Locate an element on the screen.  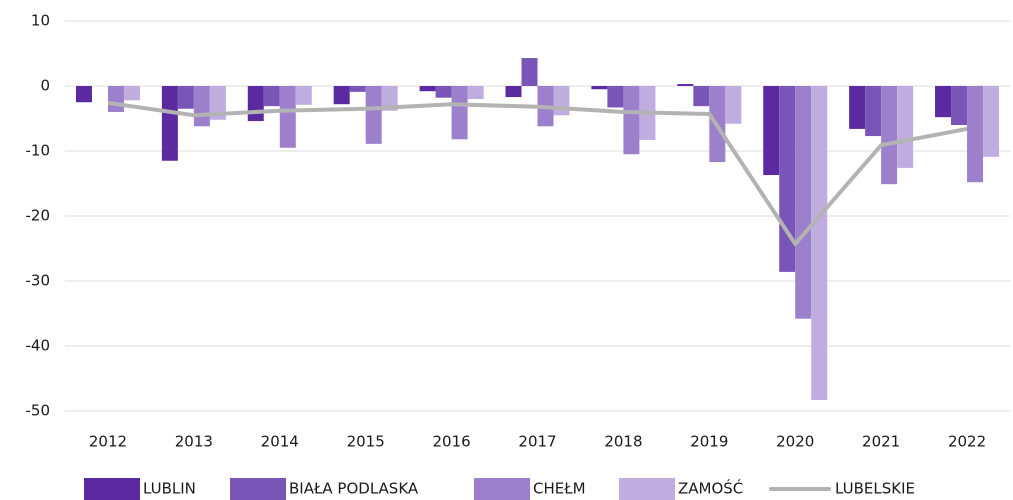
legend-label: BIAŁA PODLASKA is located at coordinates (354, 489).